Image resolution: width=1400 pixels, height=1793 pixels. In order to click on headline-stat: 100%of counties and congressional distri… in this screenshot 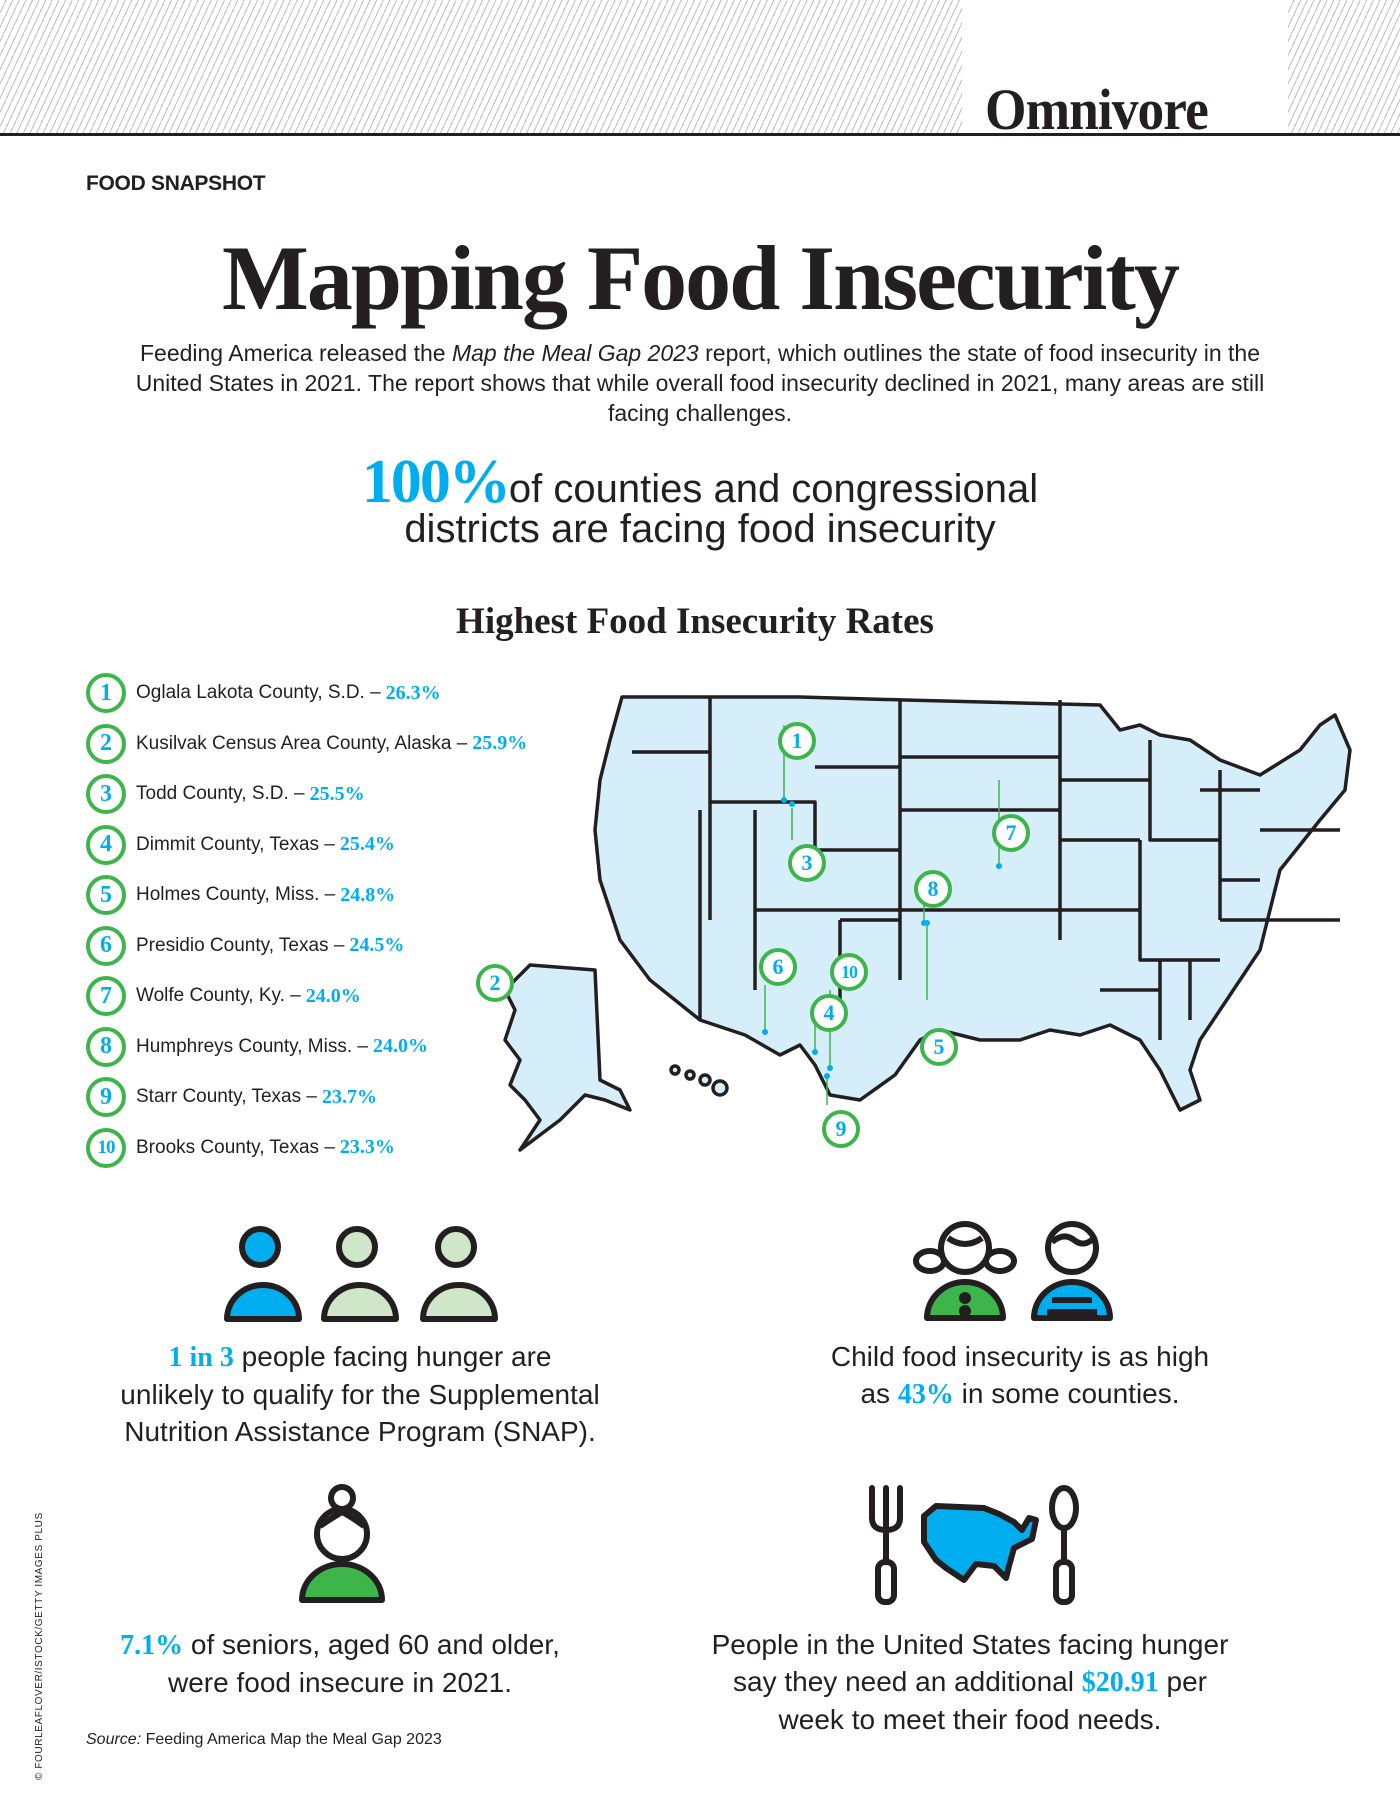, I will do `click(700, 499)`.